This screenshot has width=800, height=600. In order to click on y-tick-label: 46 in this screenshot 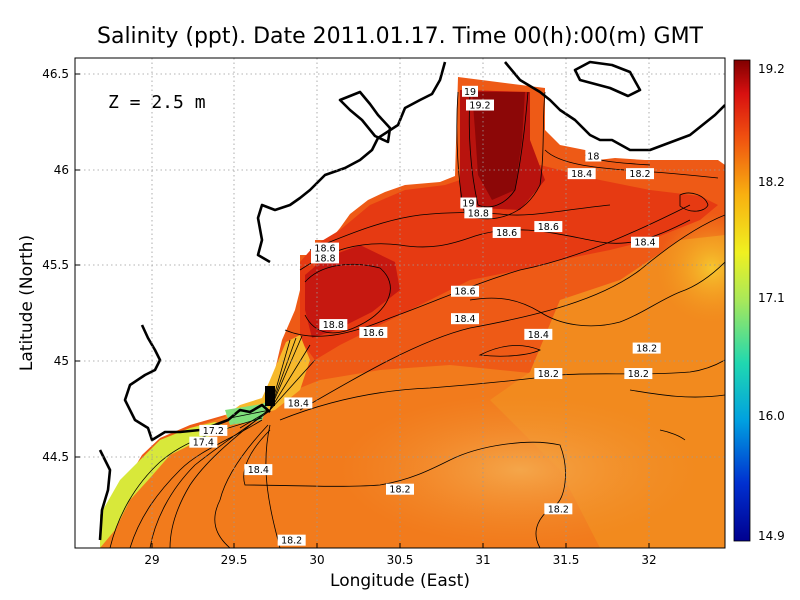, I will do `click(61, 170)`.